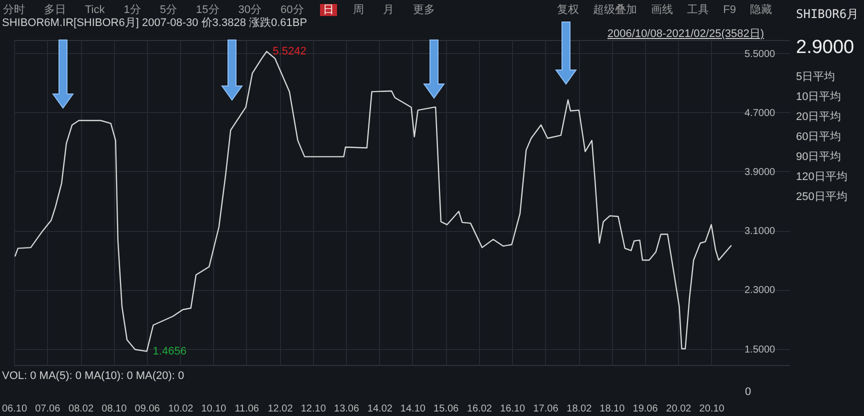 The width and height of the screenshot is (864, 416). I want to click on text: SHIBOR6月, so click(828, 14).